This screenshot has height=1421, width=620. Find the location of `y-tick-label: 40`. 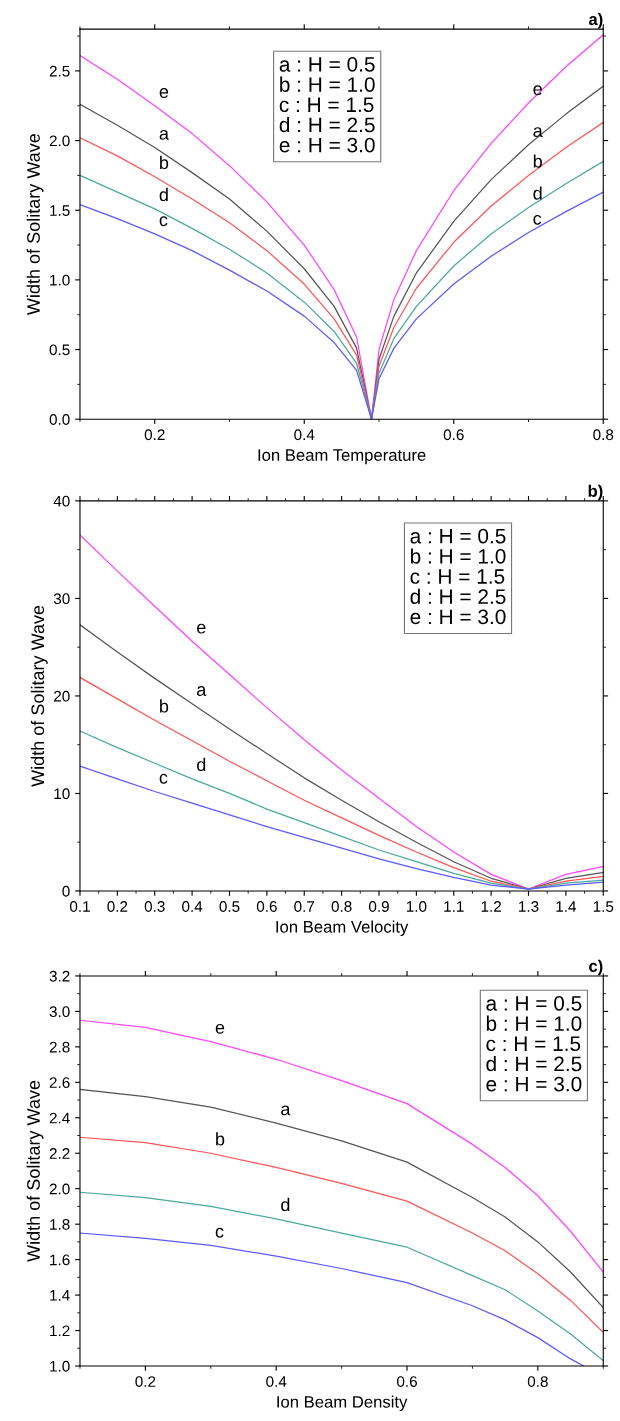

y-tick-label: 40 is located at coordinates (61, 501).